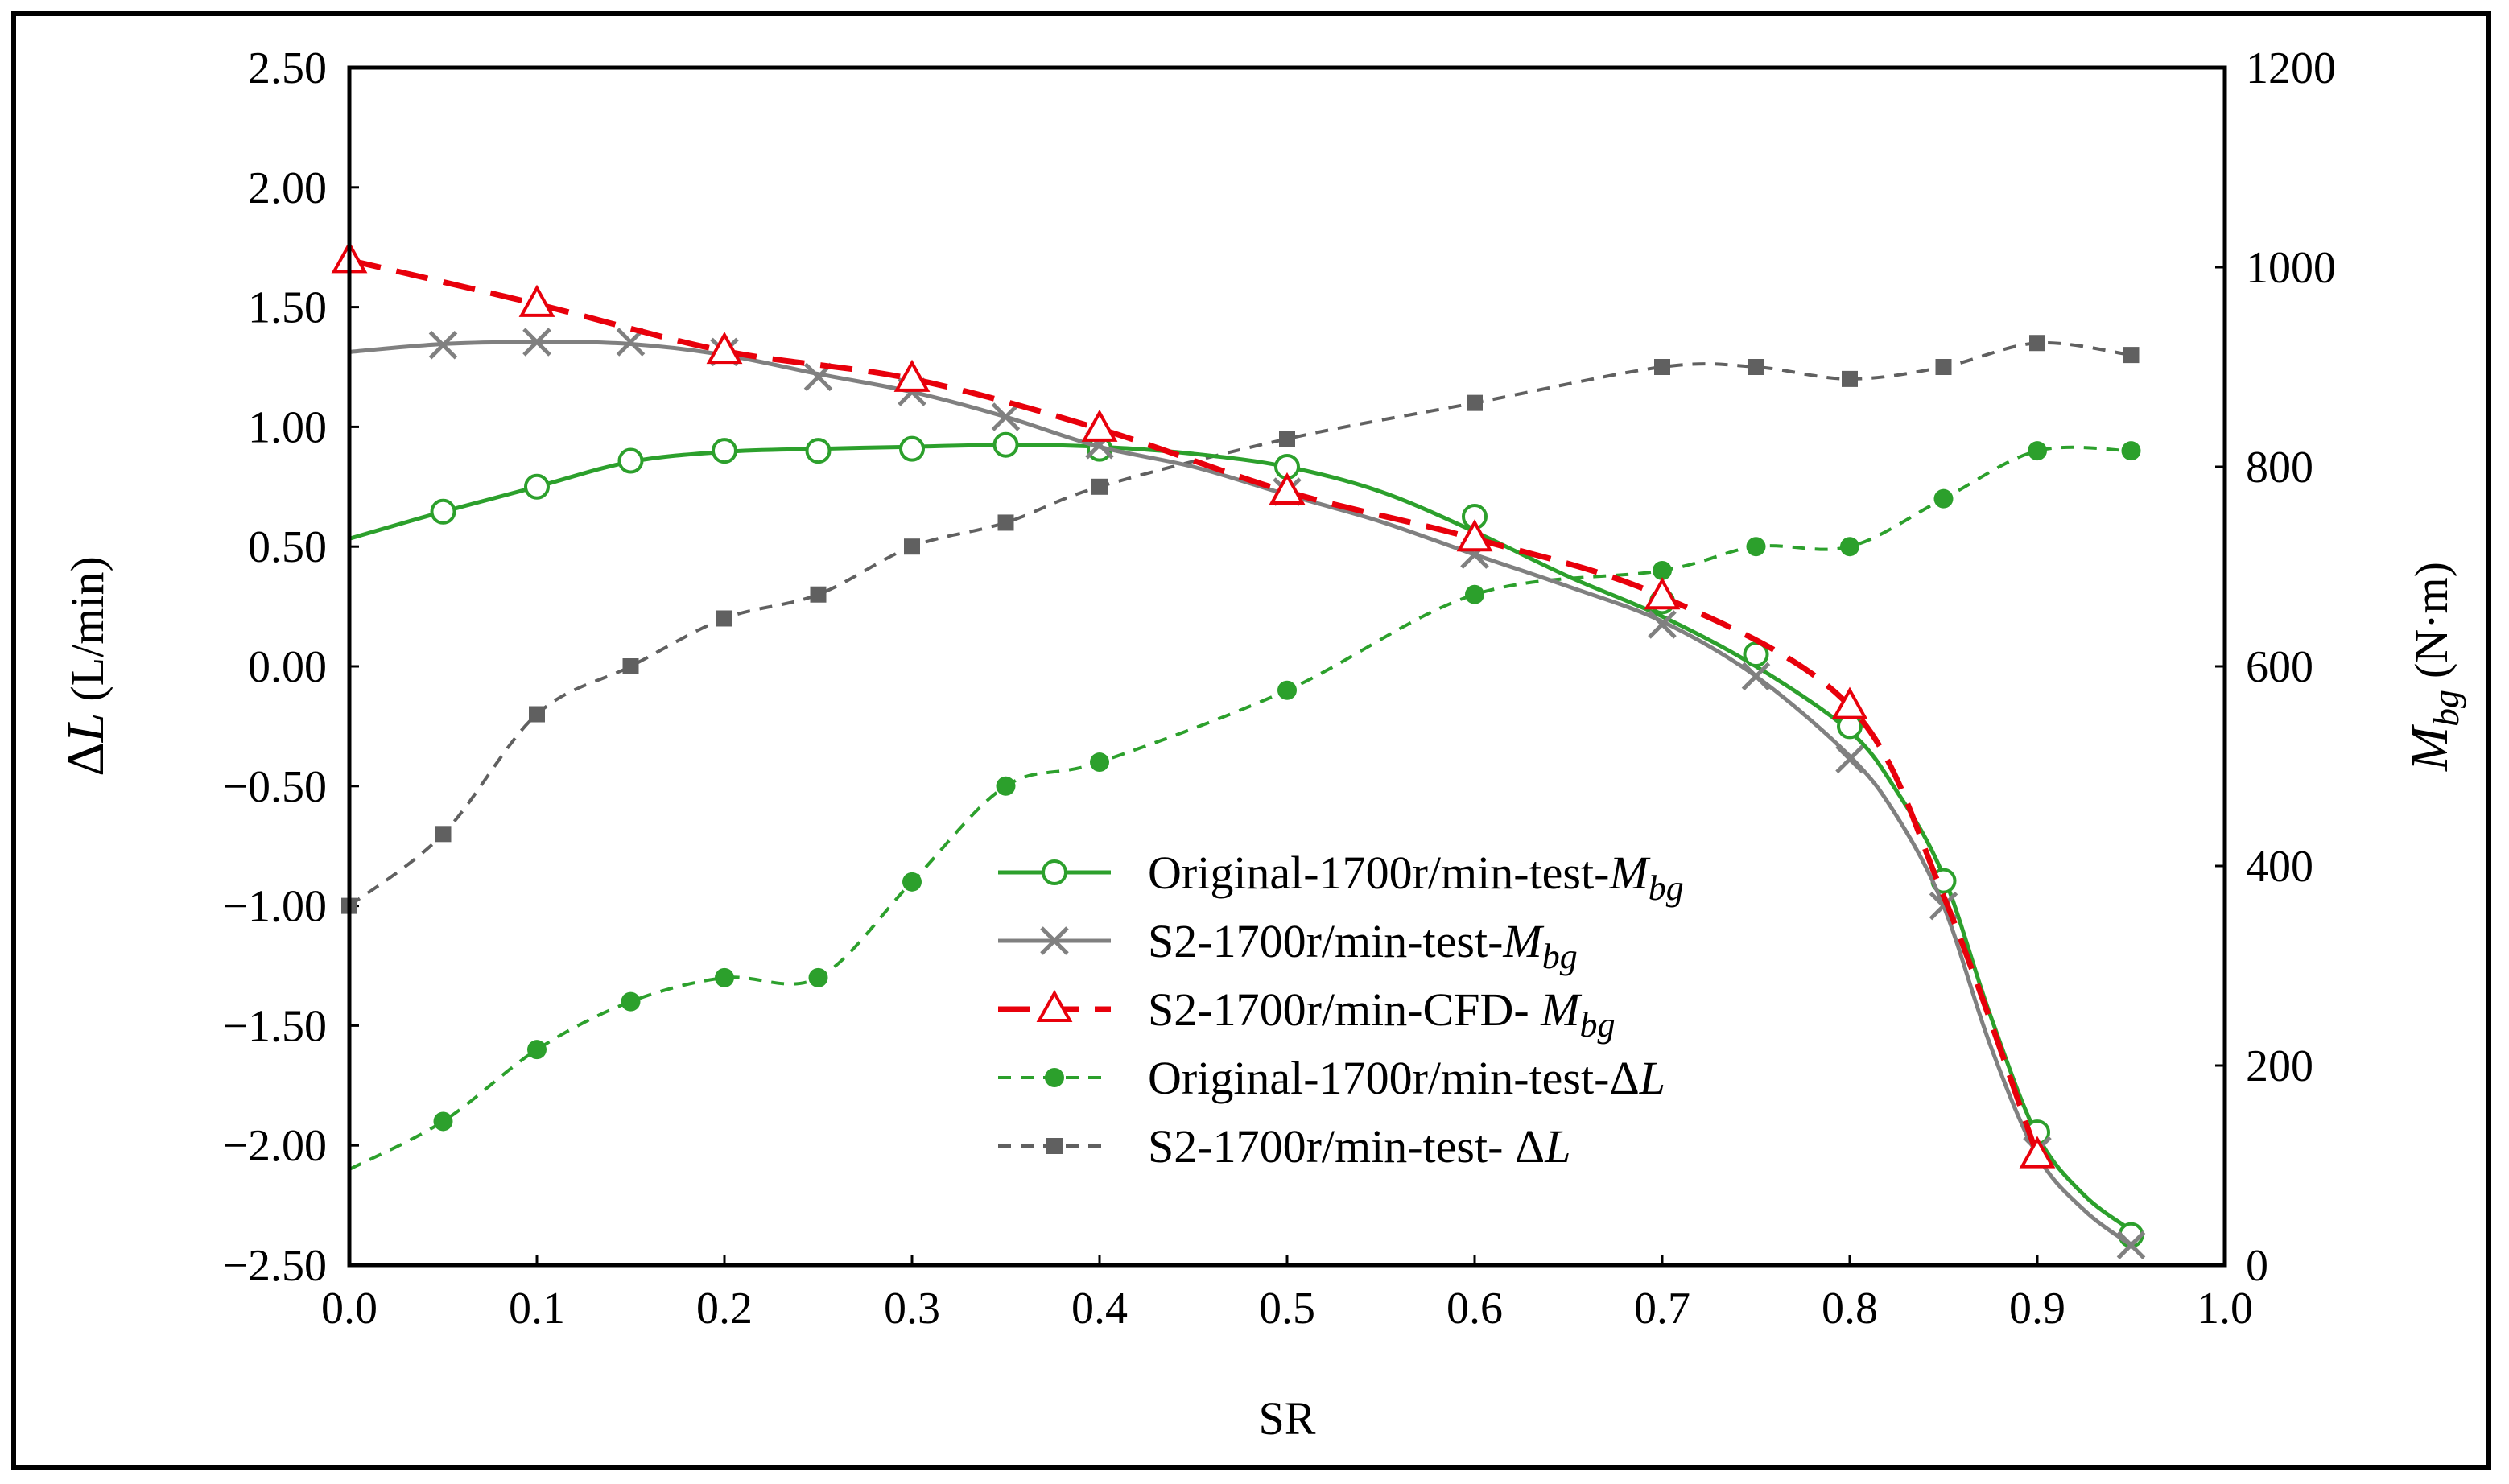 The height and width of the screenshot is (1484, 2509). What do you see at coordinates (85, 666) in the screenshot?
I see `svg-text:ΔL(L/min): ΔL (L/min)` at bounding box center [85, 666].